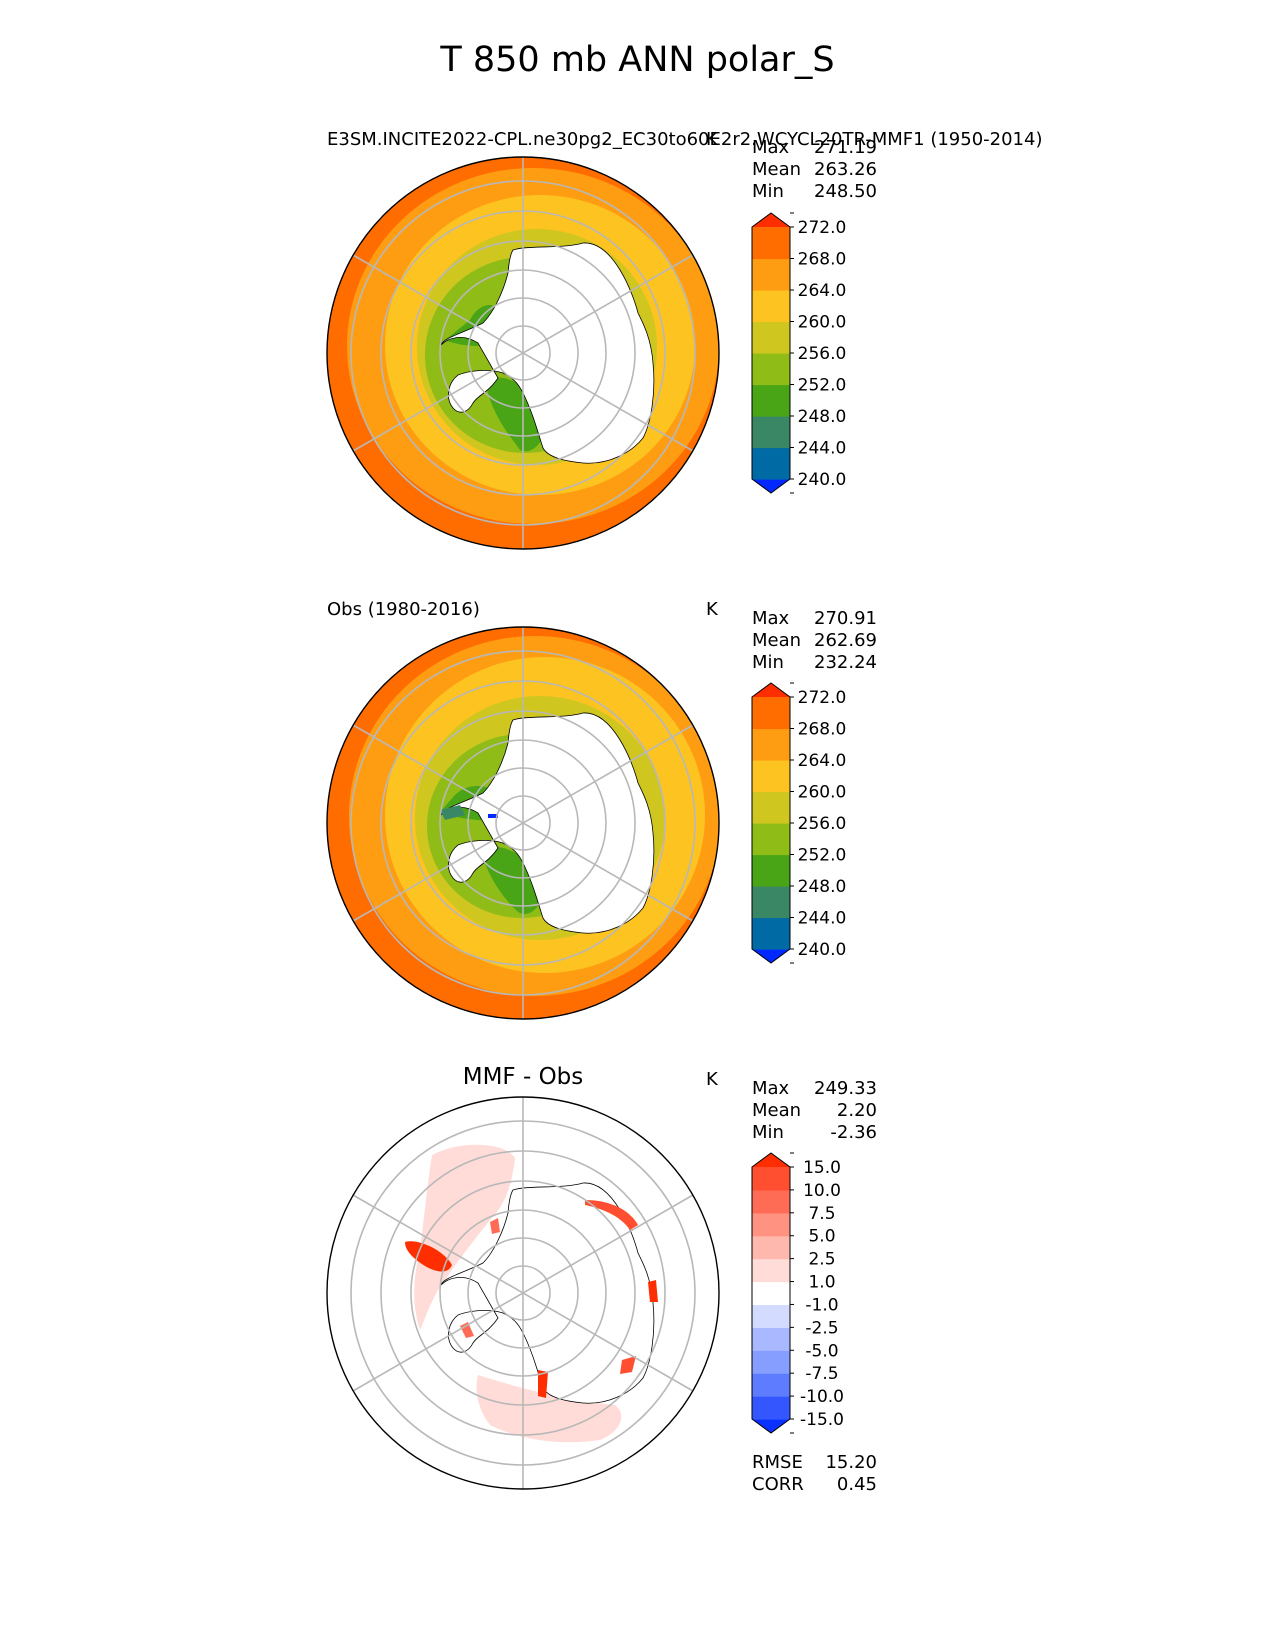 The image size is (1275, 1650). Describe the element at coordinates (821, 1283) in the screenshot. I see `panel-3-colorbar-tick-label-6: 1.0` at that location.